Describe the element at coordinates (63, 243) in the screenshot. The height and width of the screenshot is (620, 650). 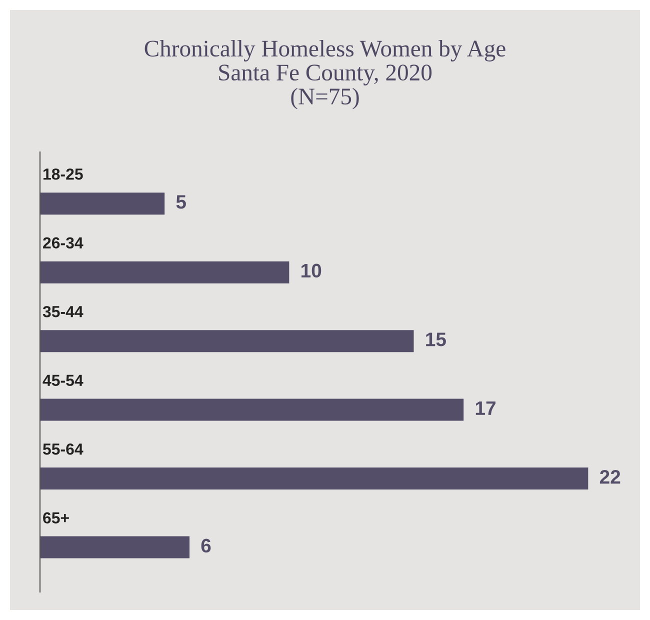
I see `y-tick-label: 26-34` at that location.